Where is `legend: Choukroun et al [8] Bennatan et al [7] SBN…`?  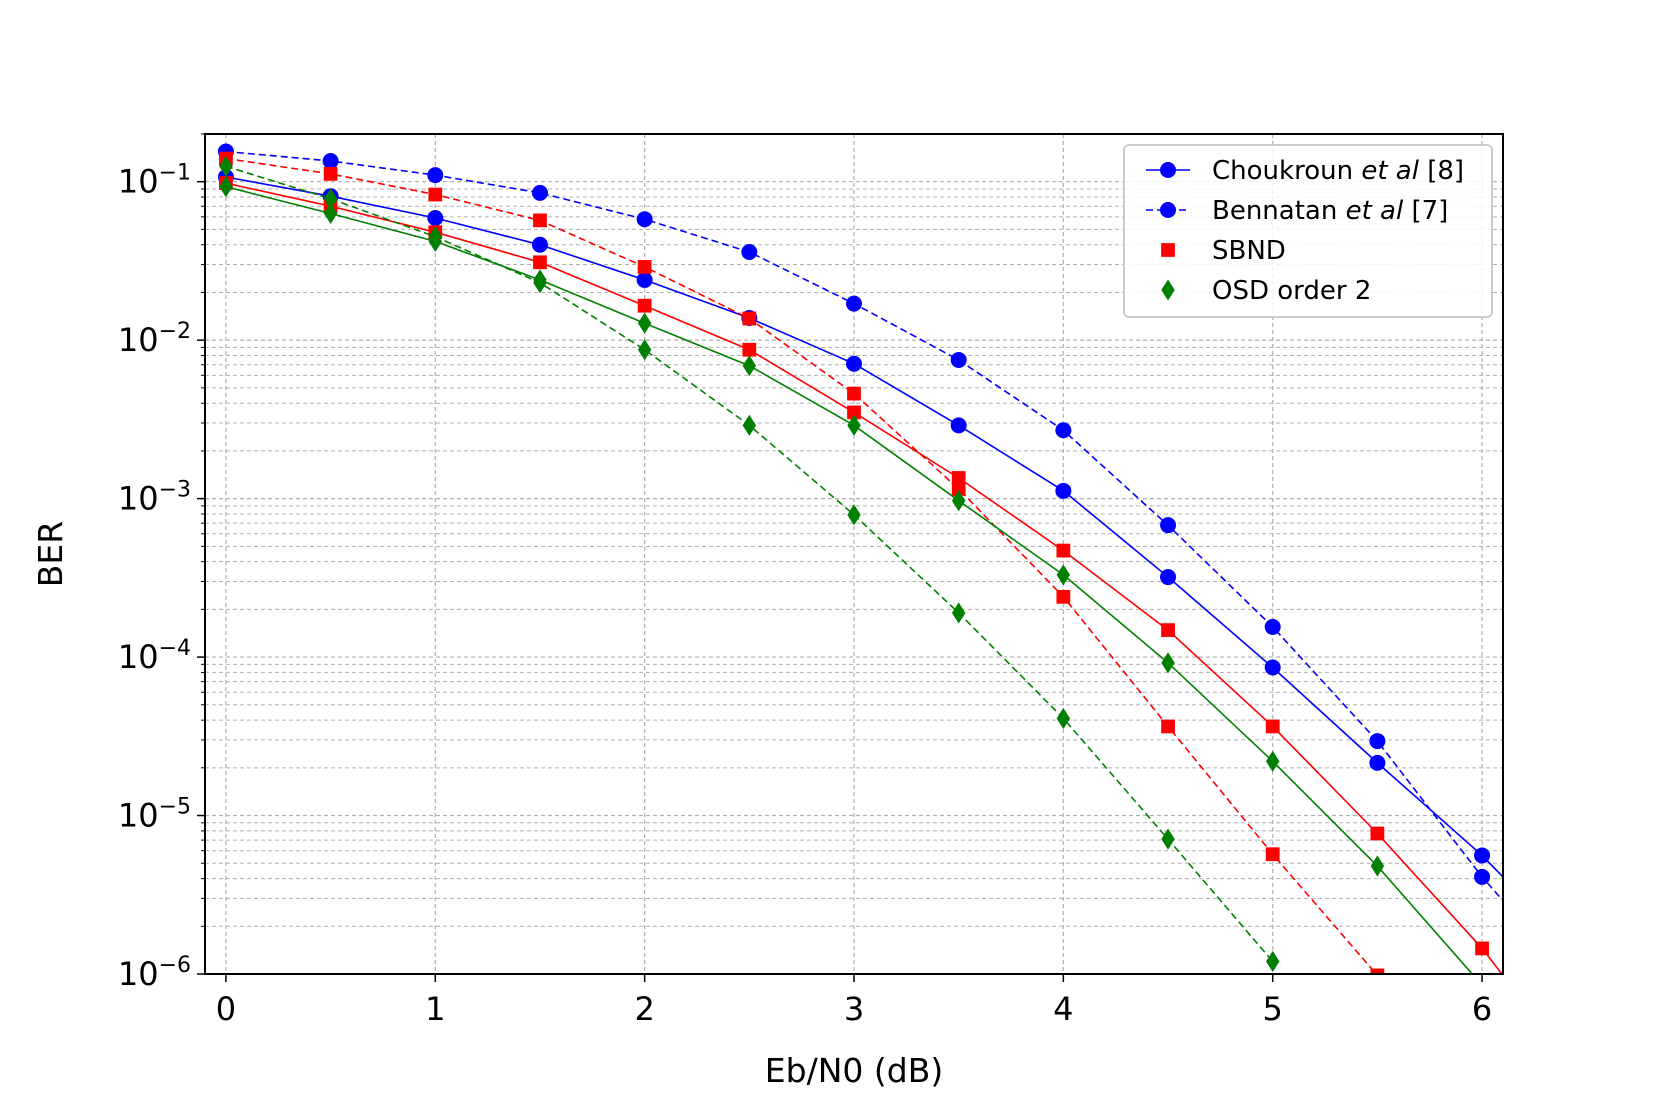
legend: Choukroun et al [8] Bennatan et al [7] SBN… is located at coordinates (1308, 231).